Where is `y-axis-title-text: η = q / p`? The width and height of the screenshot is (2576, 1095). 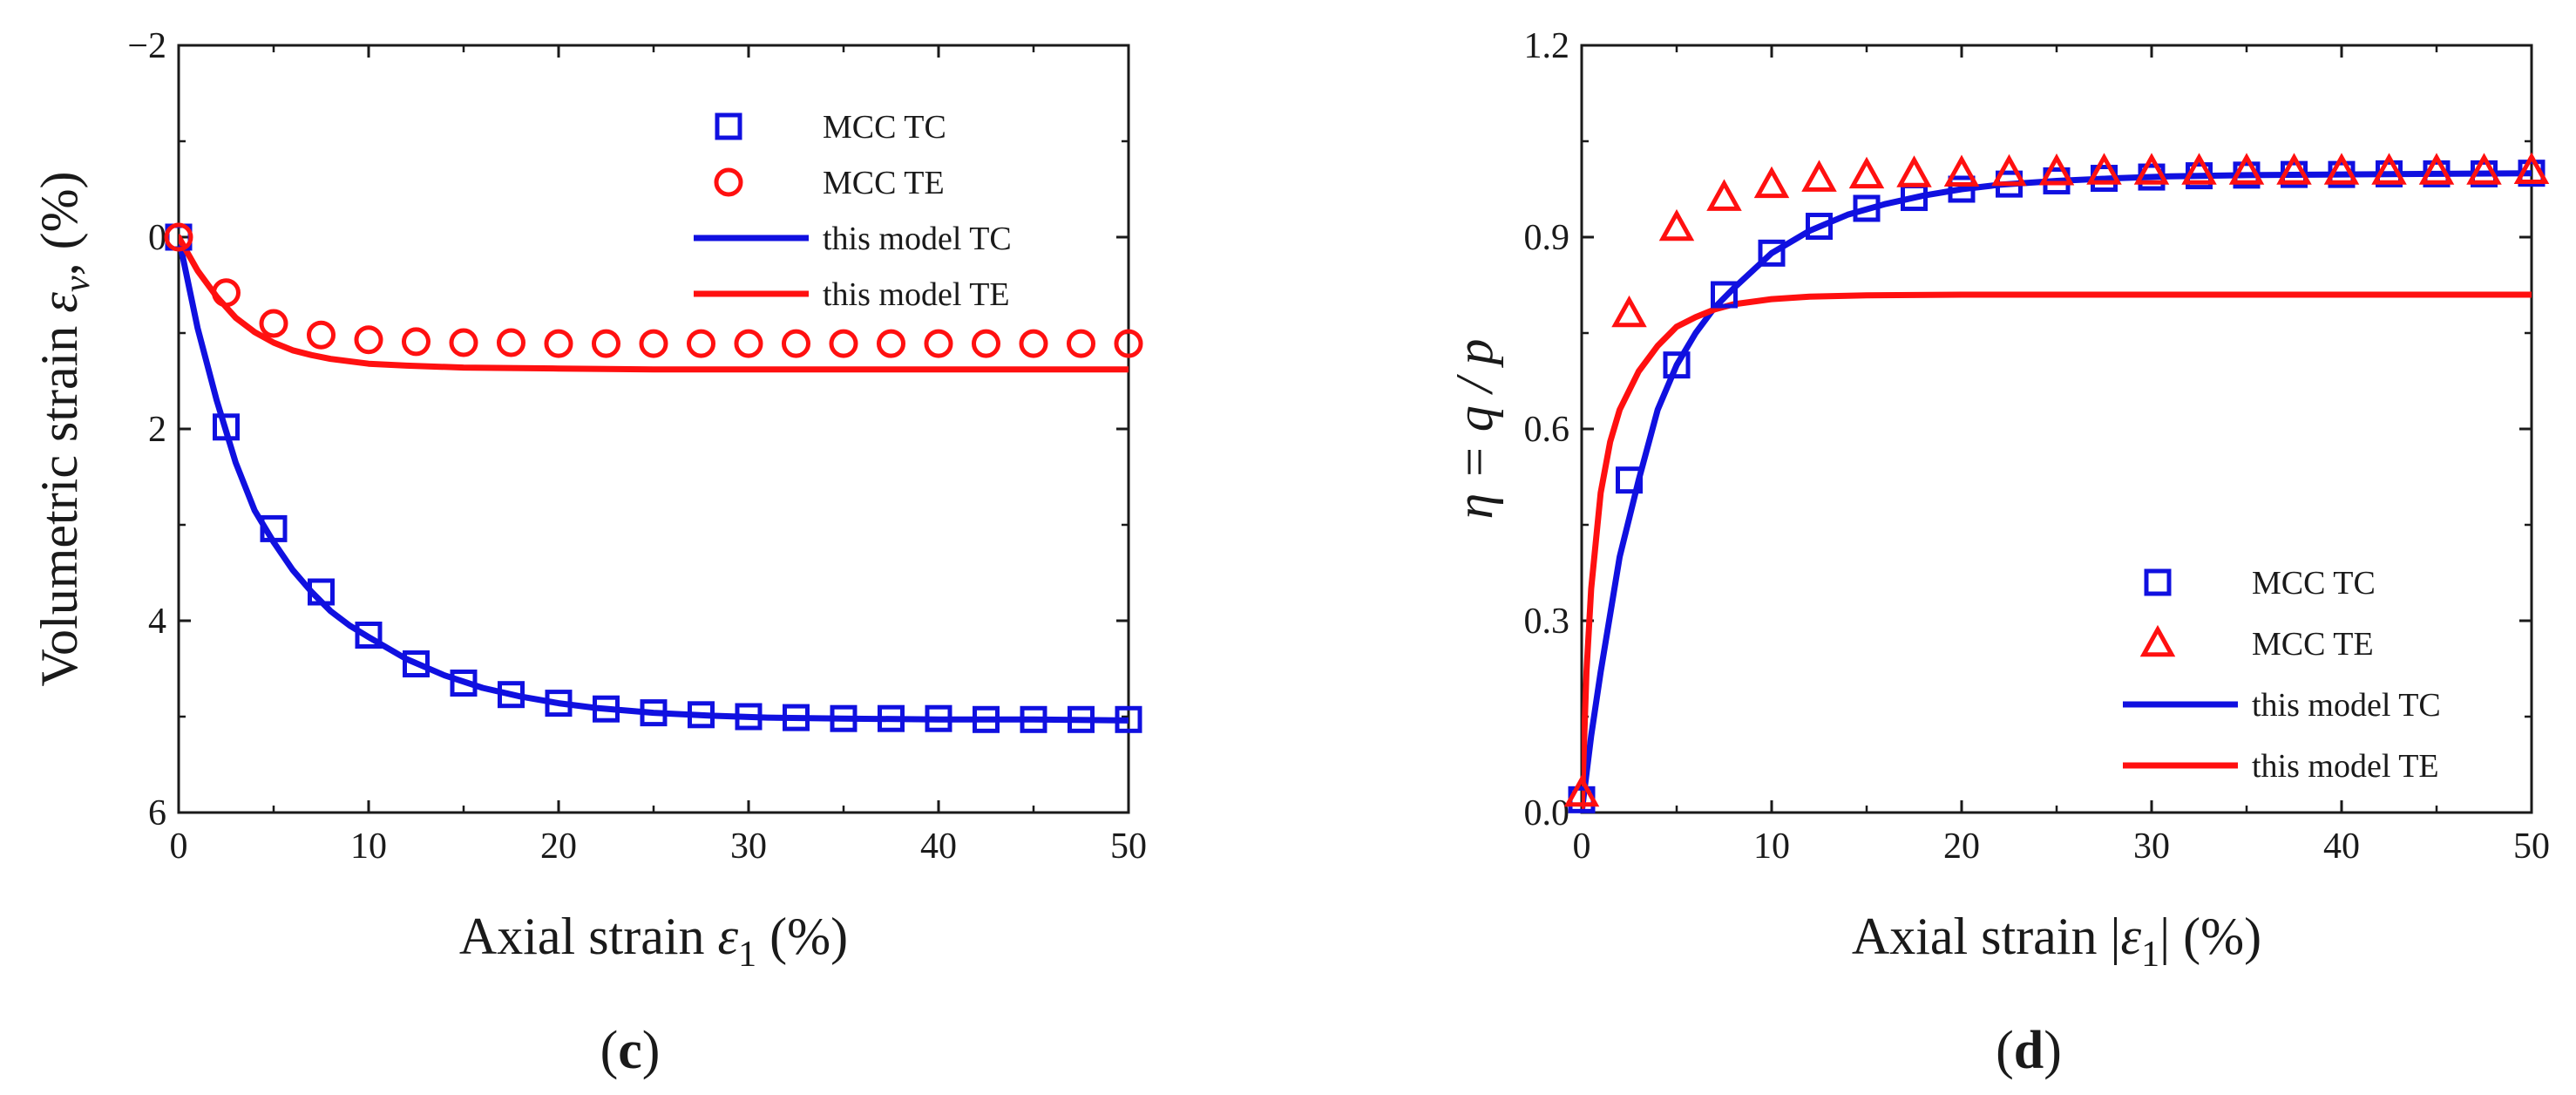 y-axis-title-text: η = q / p is located at coordinates (1475, 429).